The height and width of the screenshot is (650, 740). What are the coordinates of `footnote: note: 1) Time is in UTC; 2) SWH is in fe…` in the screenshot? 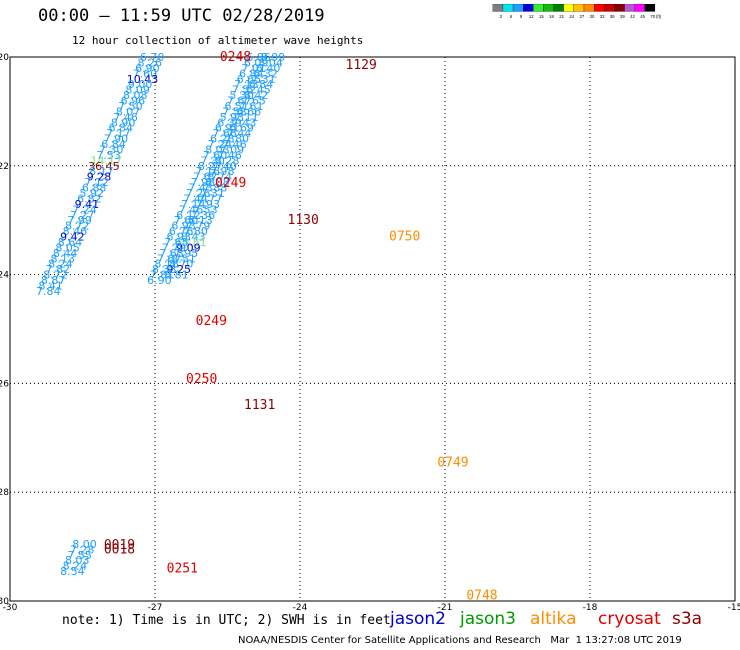 It's located at (226, 620).